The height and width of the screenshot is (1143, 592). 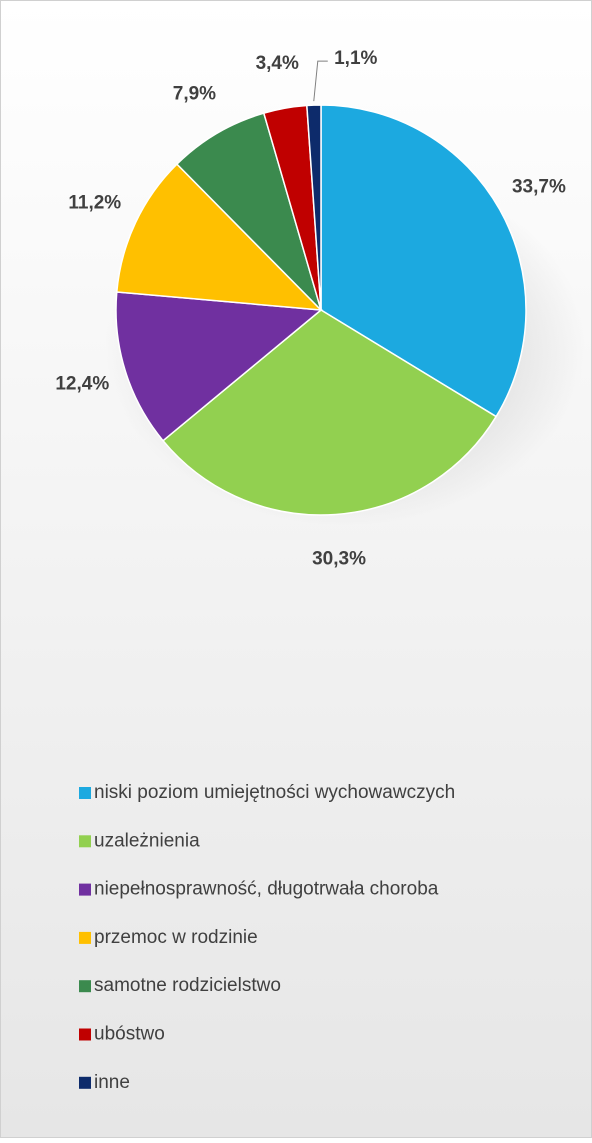 I want to click on data-label: 3,4%, so click(x=277, y=63).